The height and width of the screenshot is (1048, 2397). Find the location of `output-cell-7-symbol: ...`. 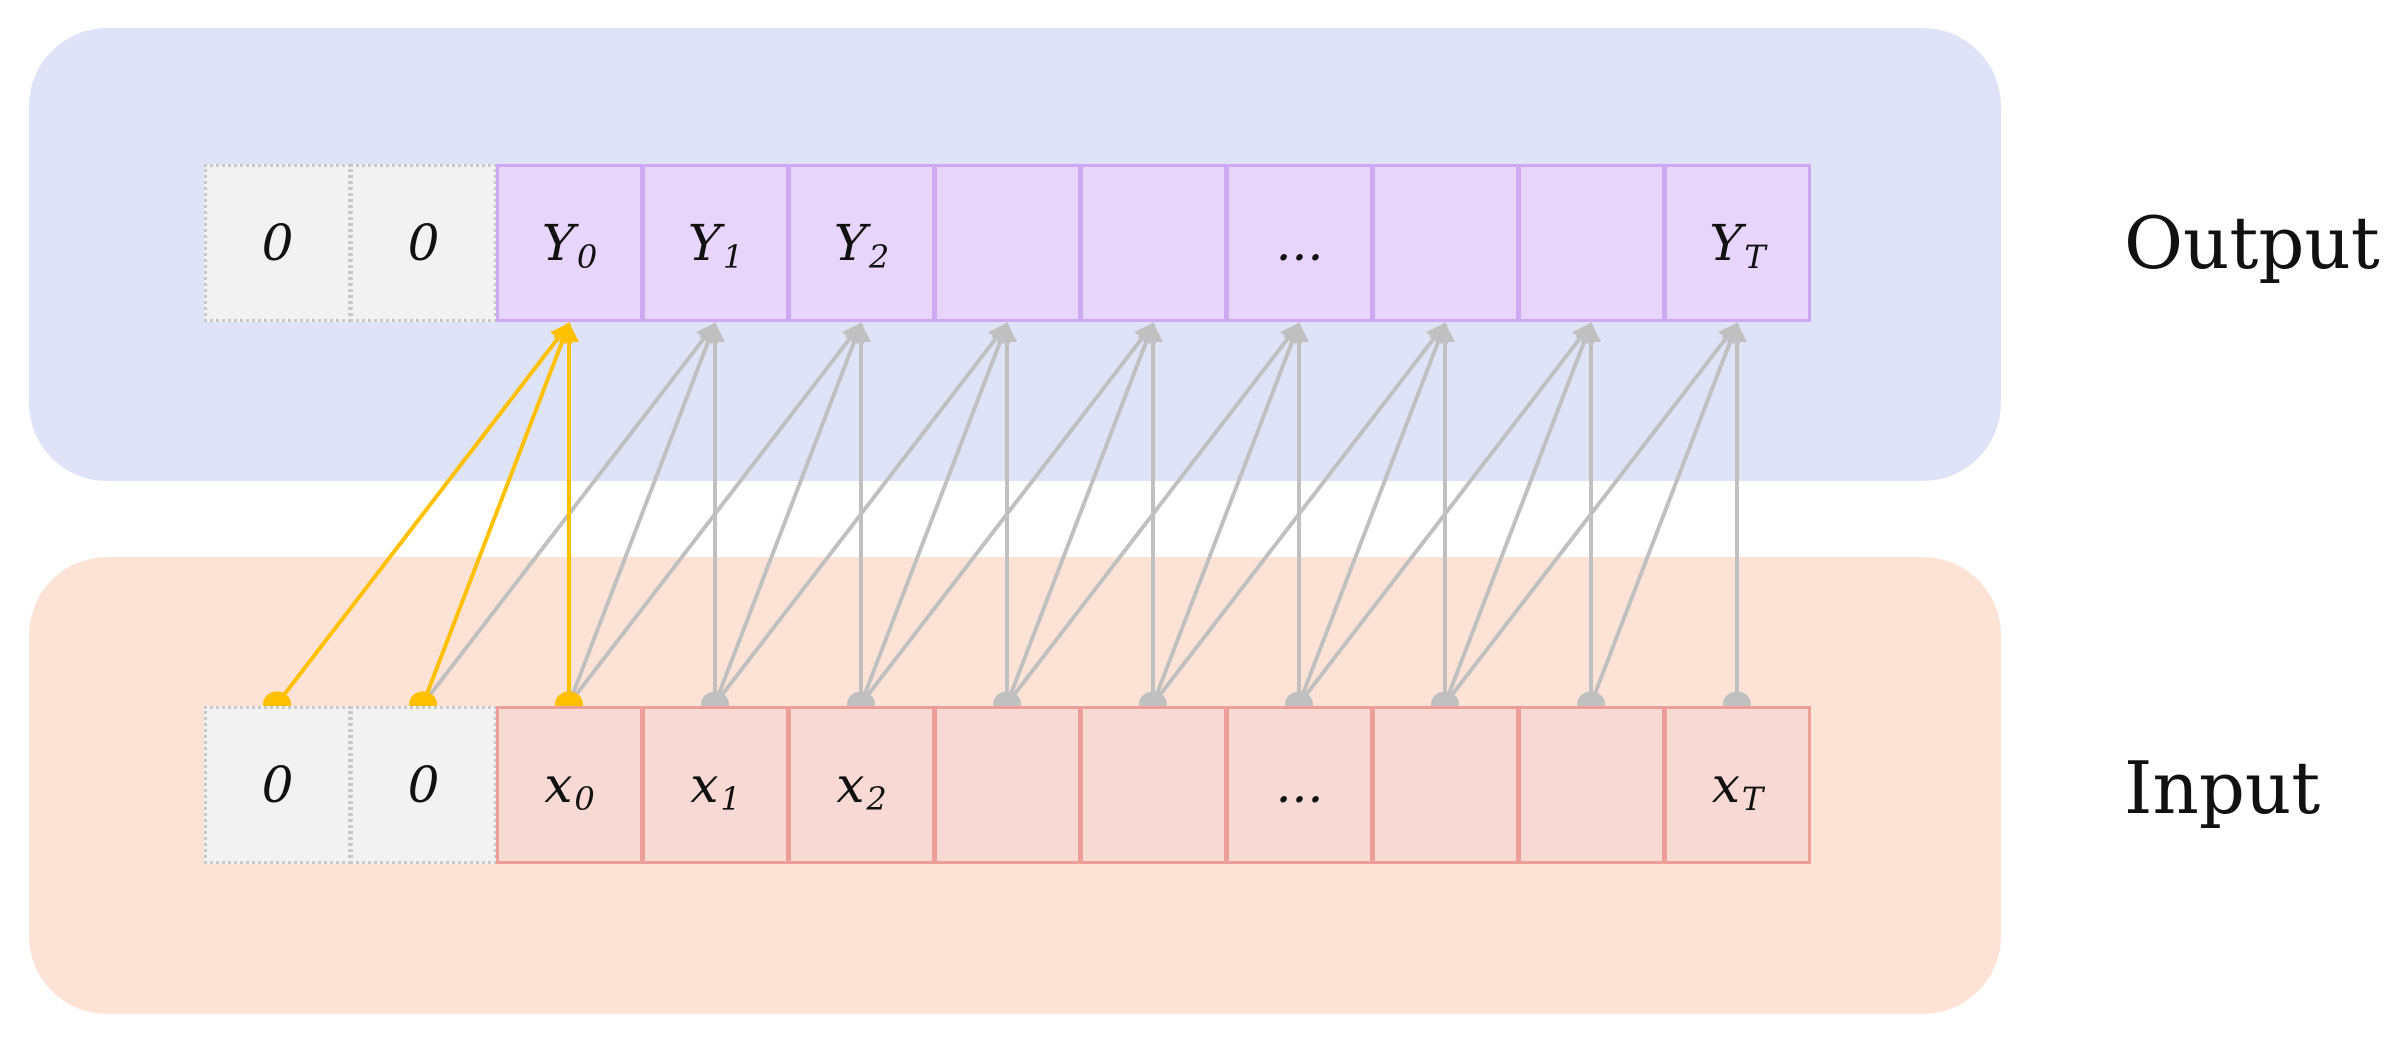

output-cell-7-symbol: ... is located at coordinates (1299, 243).